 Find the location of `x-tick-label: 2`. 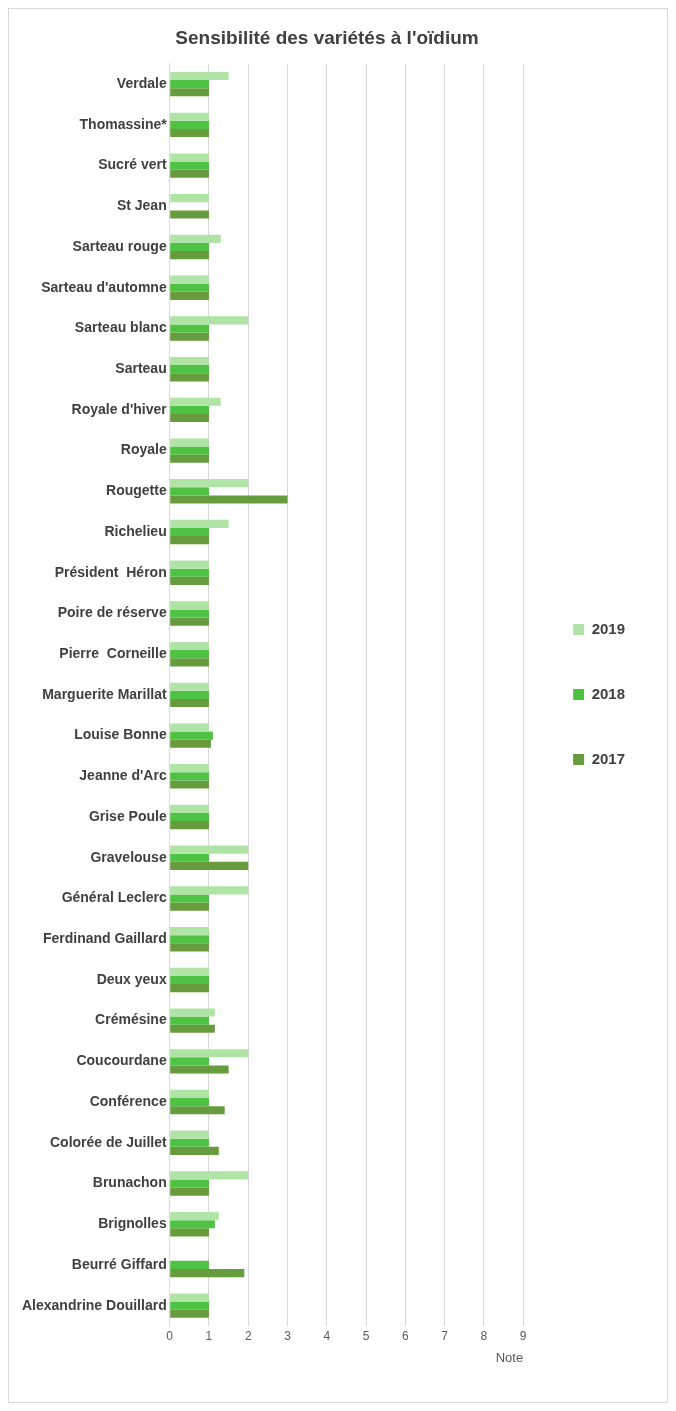

x-tick-label: 2 is located at coordinates (248, 1335).